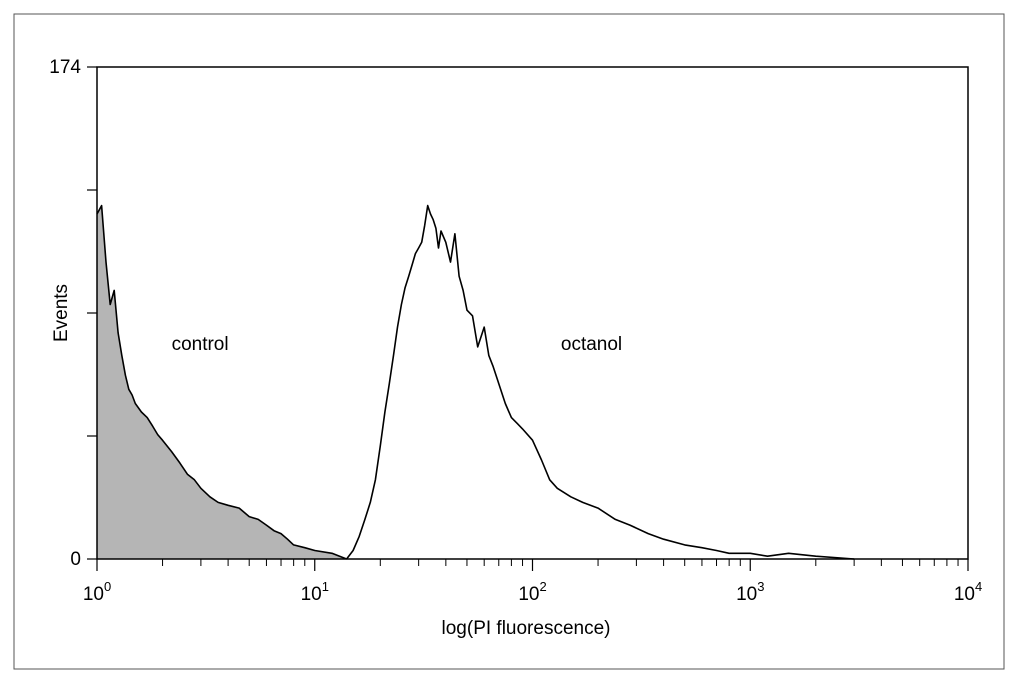 The width and height of the screenshot is (1014, 675). I want to click on x-tick-label-1: 10¹, so click(315, 592).